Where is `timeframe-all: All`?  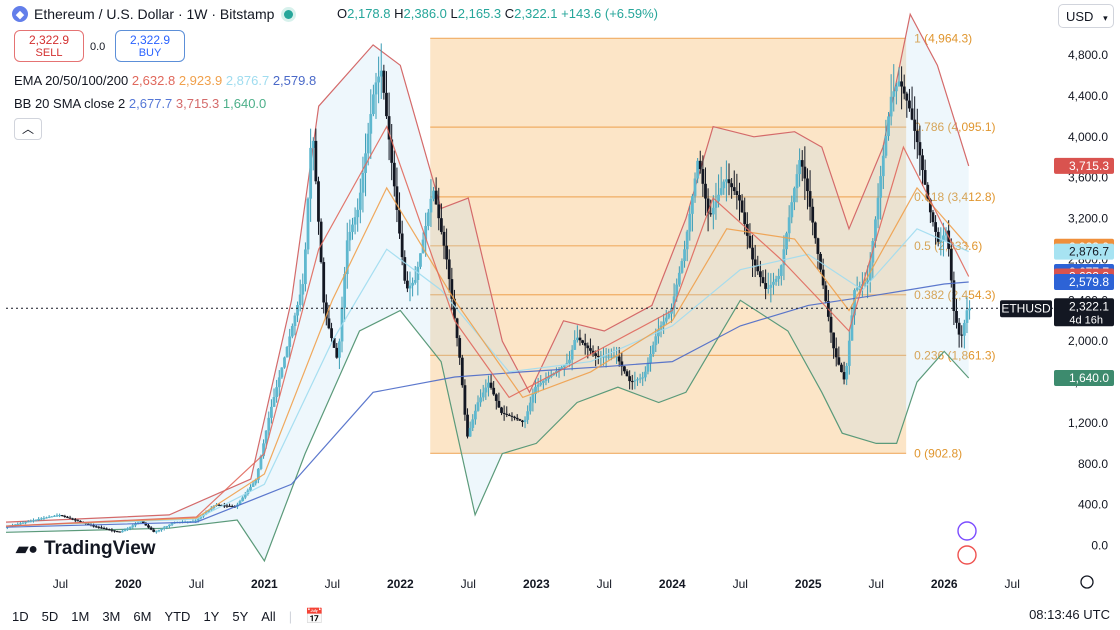 timeframe-all: All is located at coordinates (268, 616).